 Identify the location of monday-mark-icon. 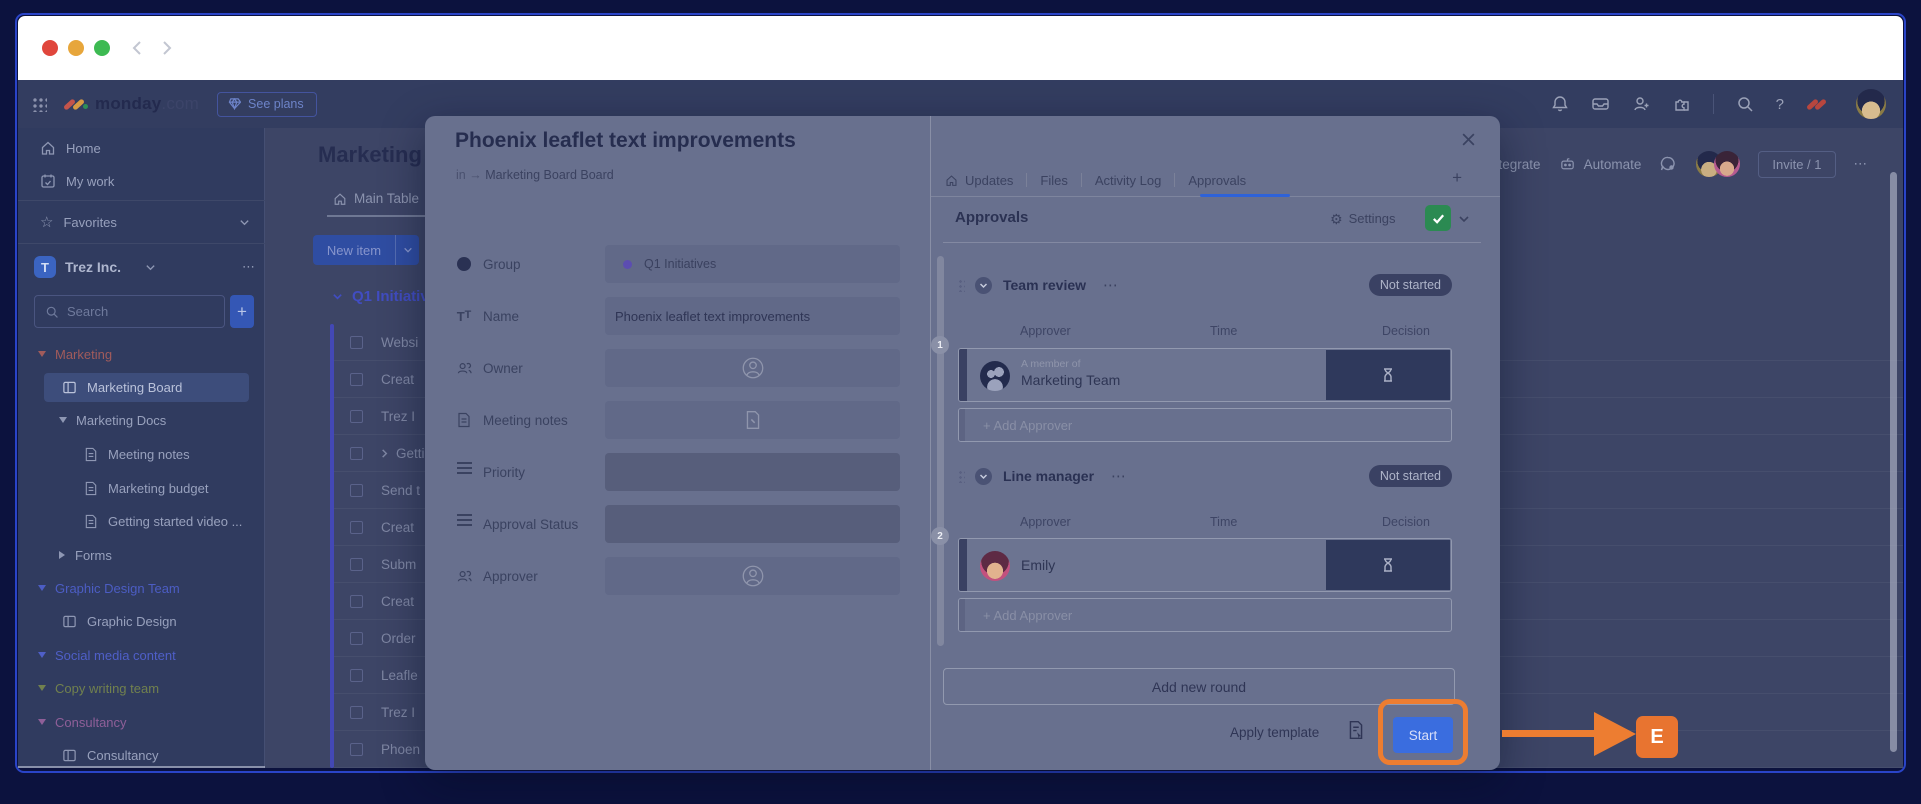
(1816, 104).